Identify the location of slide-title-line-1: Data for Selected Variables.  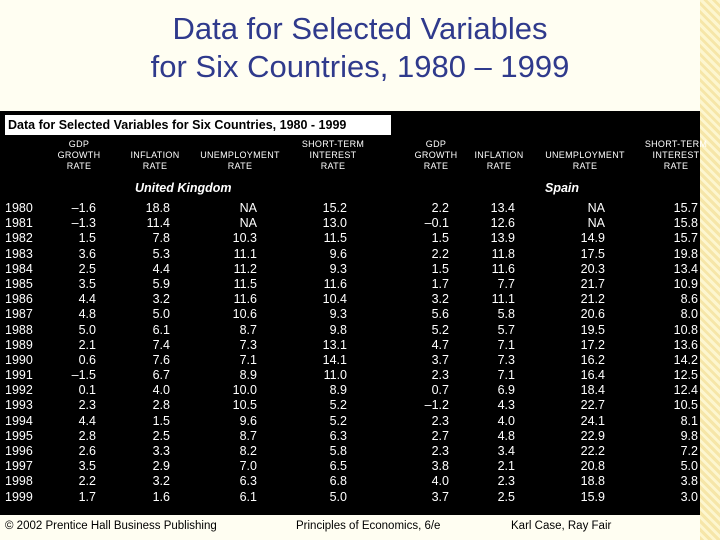
(360, 28).